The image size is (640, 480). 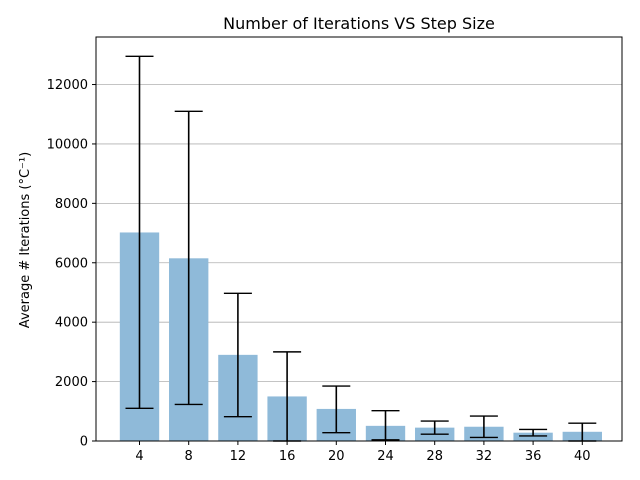 I want to click on y-tick-label-1: 2000, so click(x=71, y=382).